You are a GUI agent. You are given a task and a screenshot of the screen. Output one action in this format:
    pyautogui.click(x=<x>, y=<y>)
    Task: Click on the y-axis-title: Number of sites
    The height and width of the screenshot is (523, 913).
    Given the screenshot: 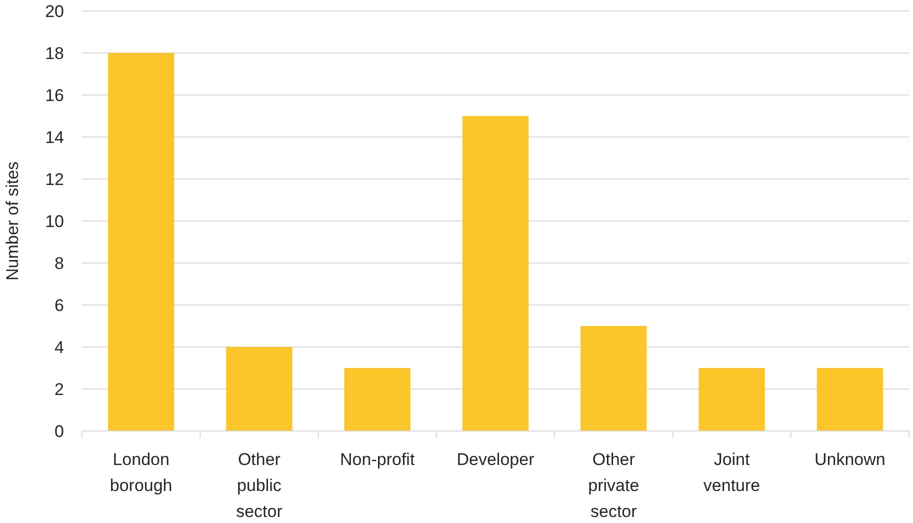 What is the action you would take?
    pyautogui.click(x=12, y=221)
    